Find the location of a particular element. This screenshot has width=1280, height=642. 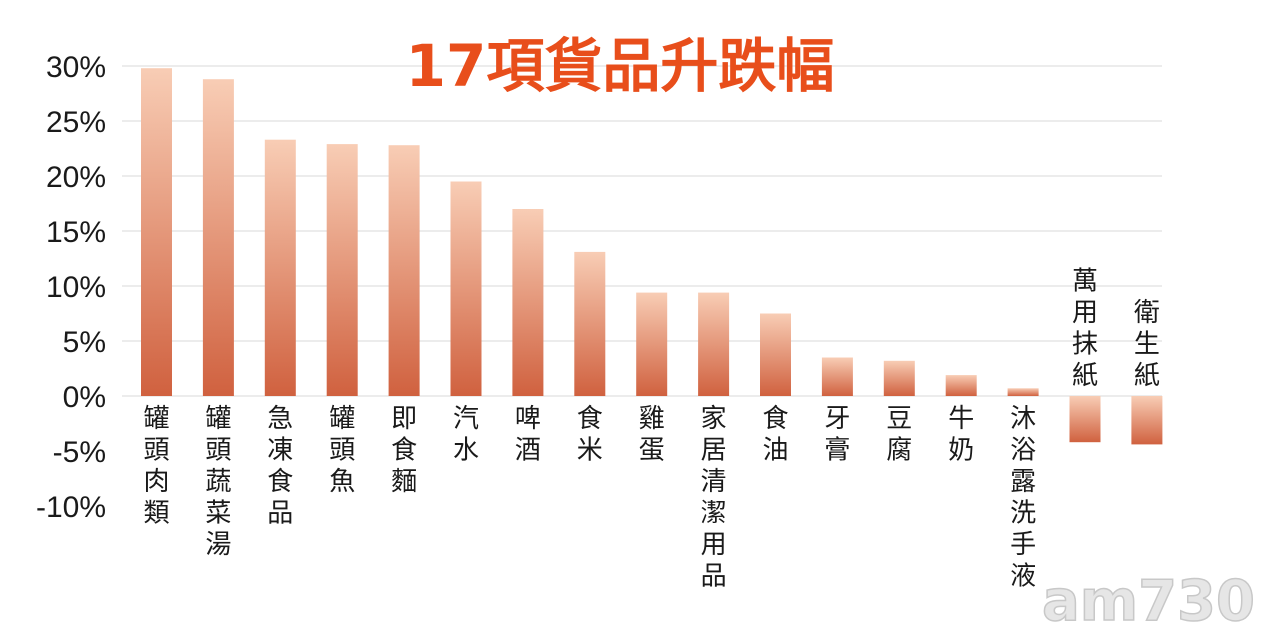

category-label: 罐頭蔬菜湯 is located at coordinates (218, 482).